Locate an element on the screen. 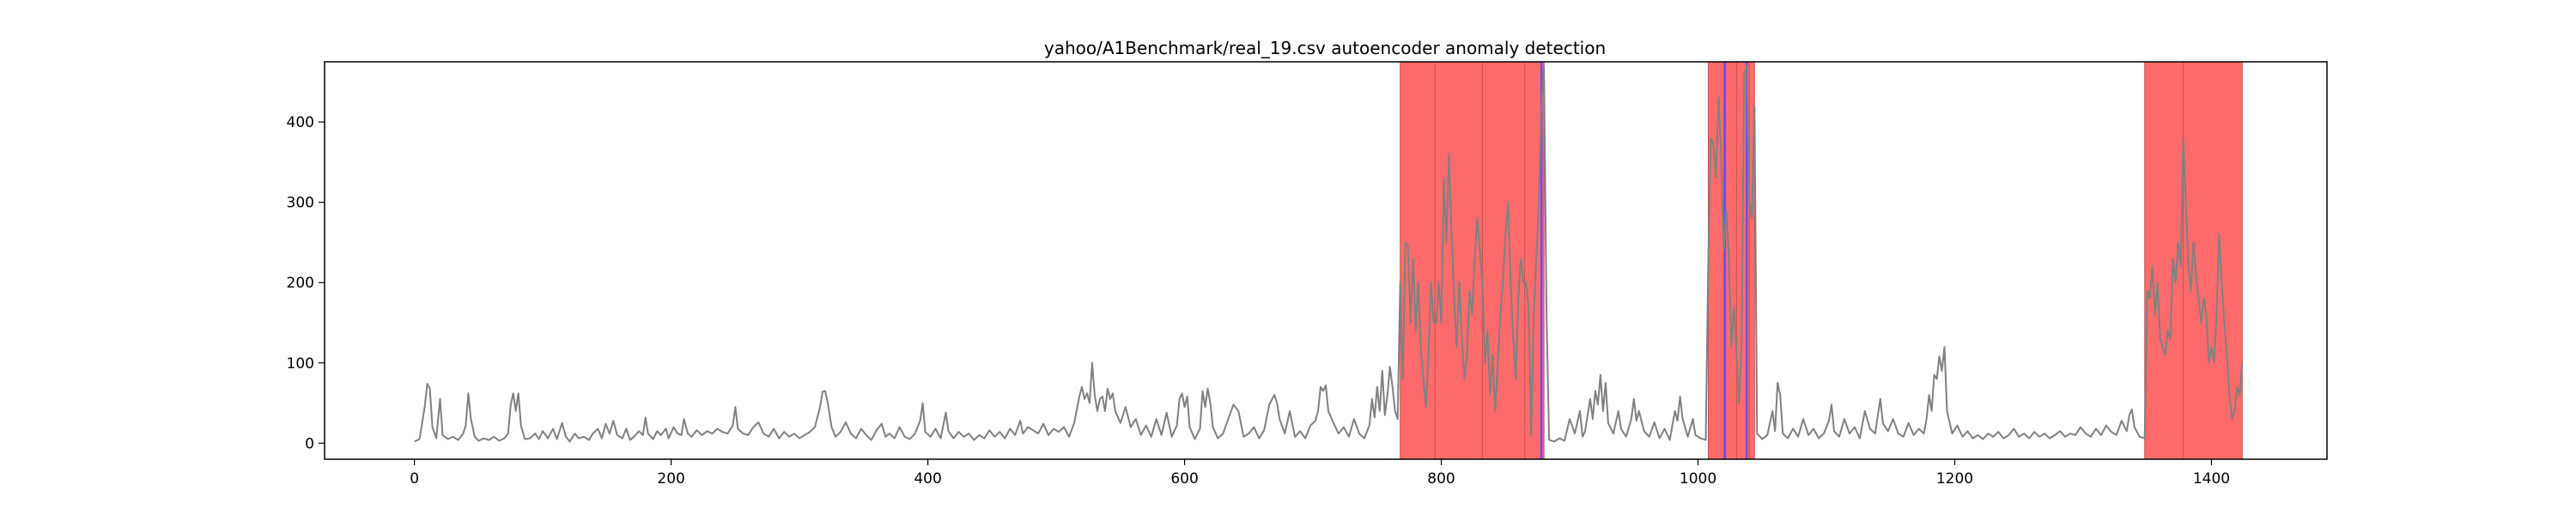 This screenshot has width=2576, height=515. y-tick-label-200: 200 is located at coordinates (301, 283).